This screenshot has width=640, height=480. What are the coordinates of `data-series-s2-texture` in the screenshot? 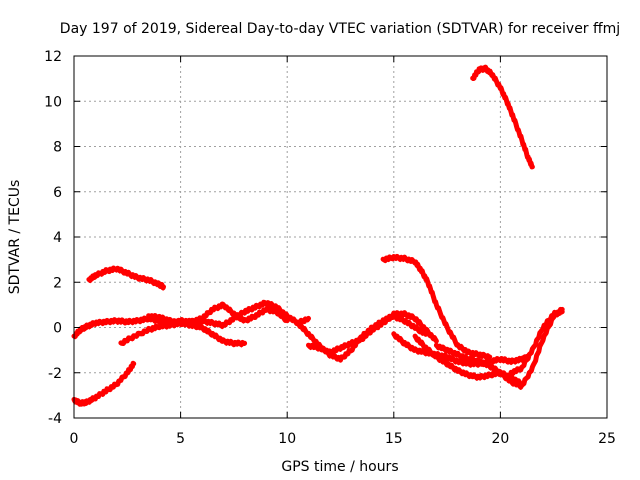 It's located at (104, 386).